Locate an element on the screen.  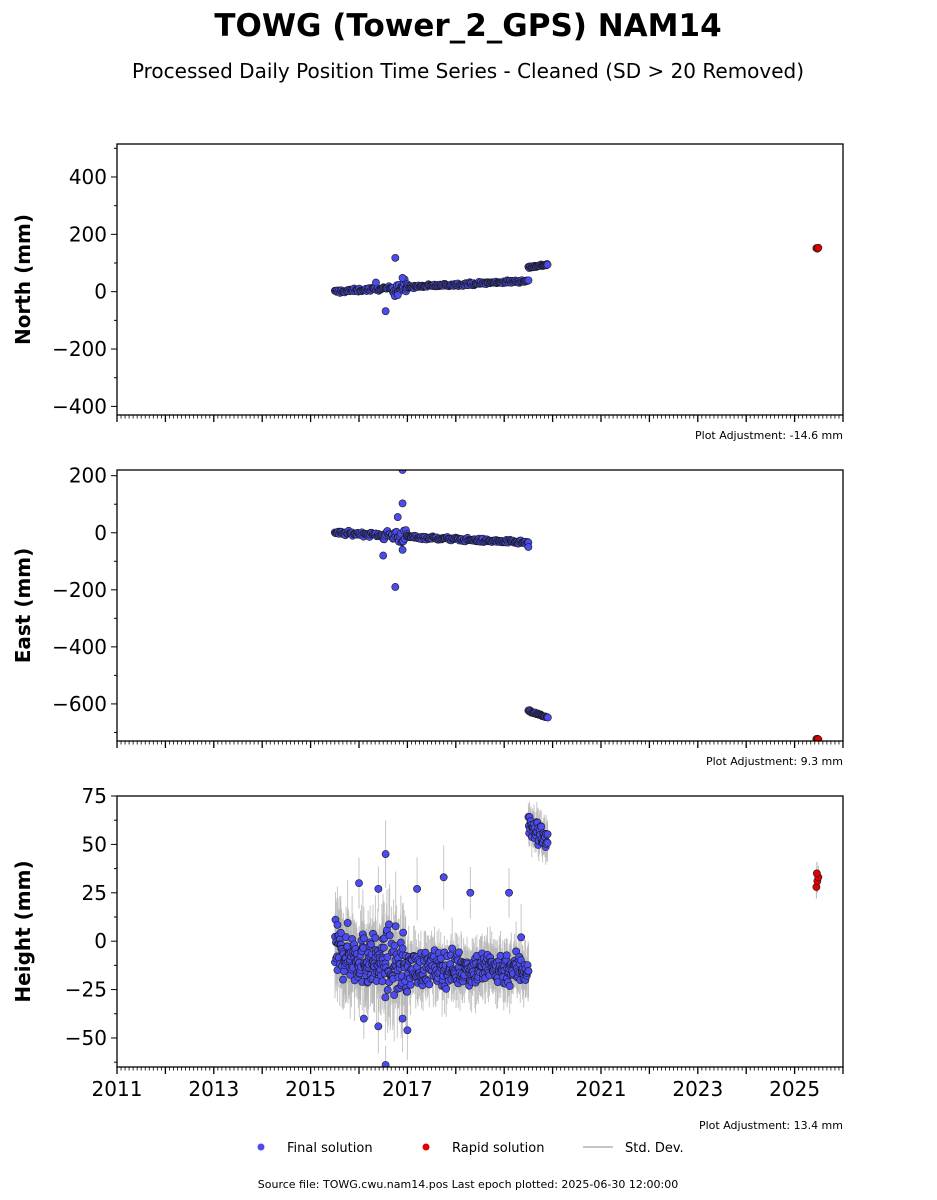
y-tick-label: 25 is located at coordinates (94, 893).